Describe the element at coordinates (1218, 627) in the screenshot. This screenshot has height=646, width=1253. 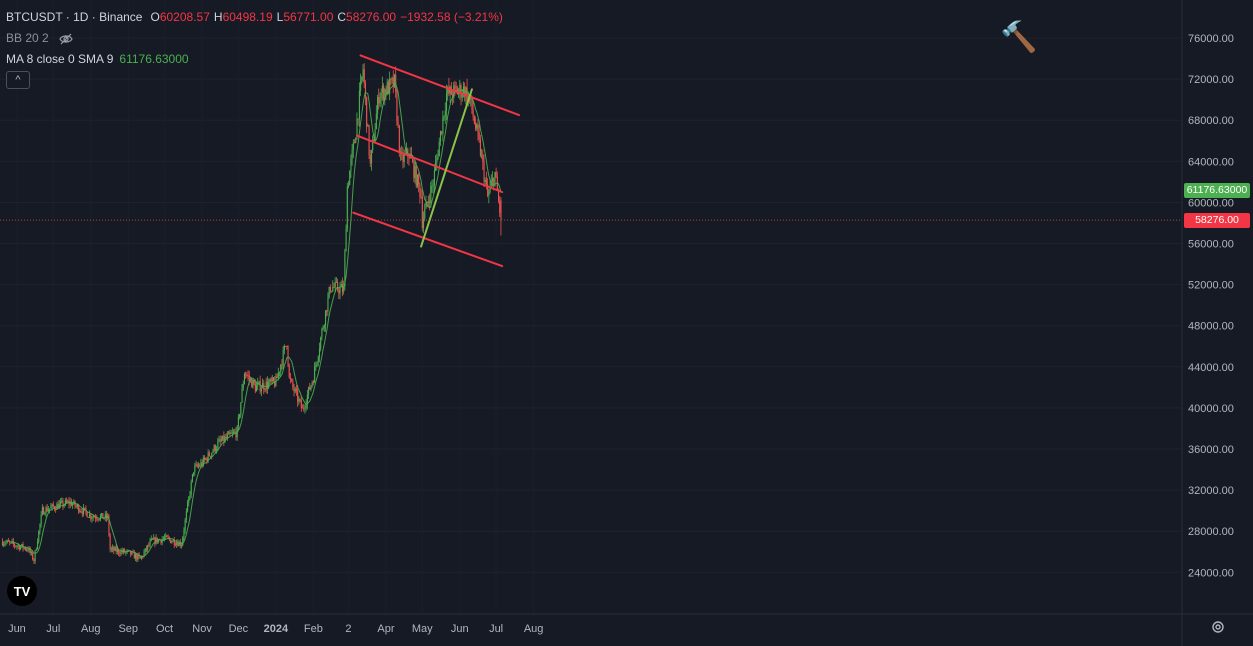
I see `settings-icon` at that location.